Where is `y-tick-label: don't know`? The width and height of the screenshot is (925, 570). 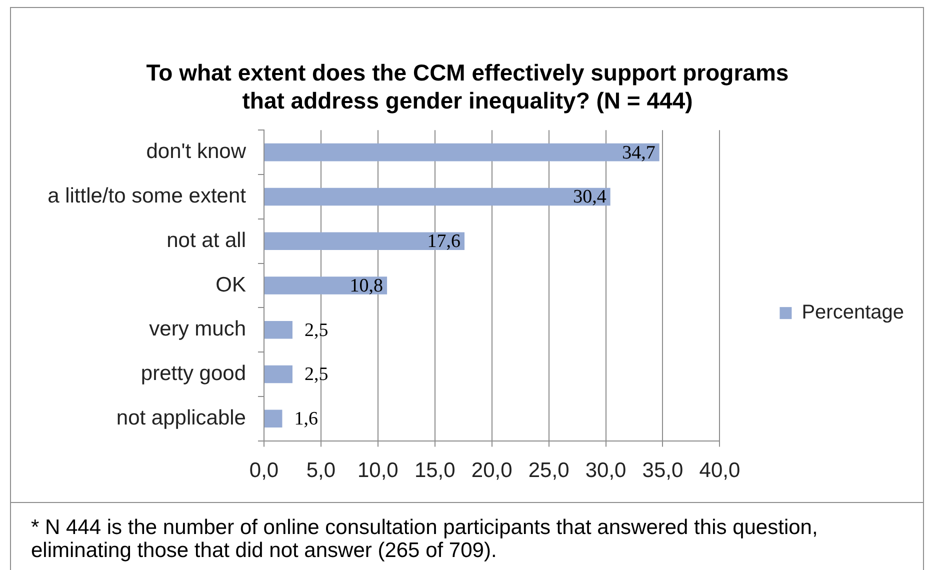 y-tick-label: don't know is located at coordinates (196, 152).